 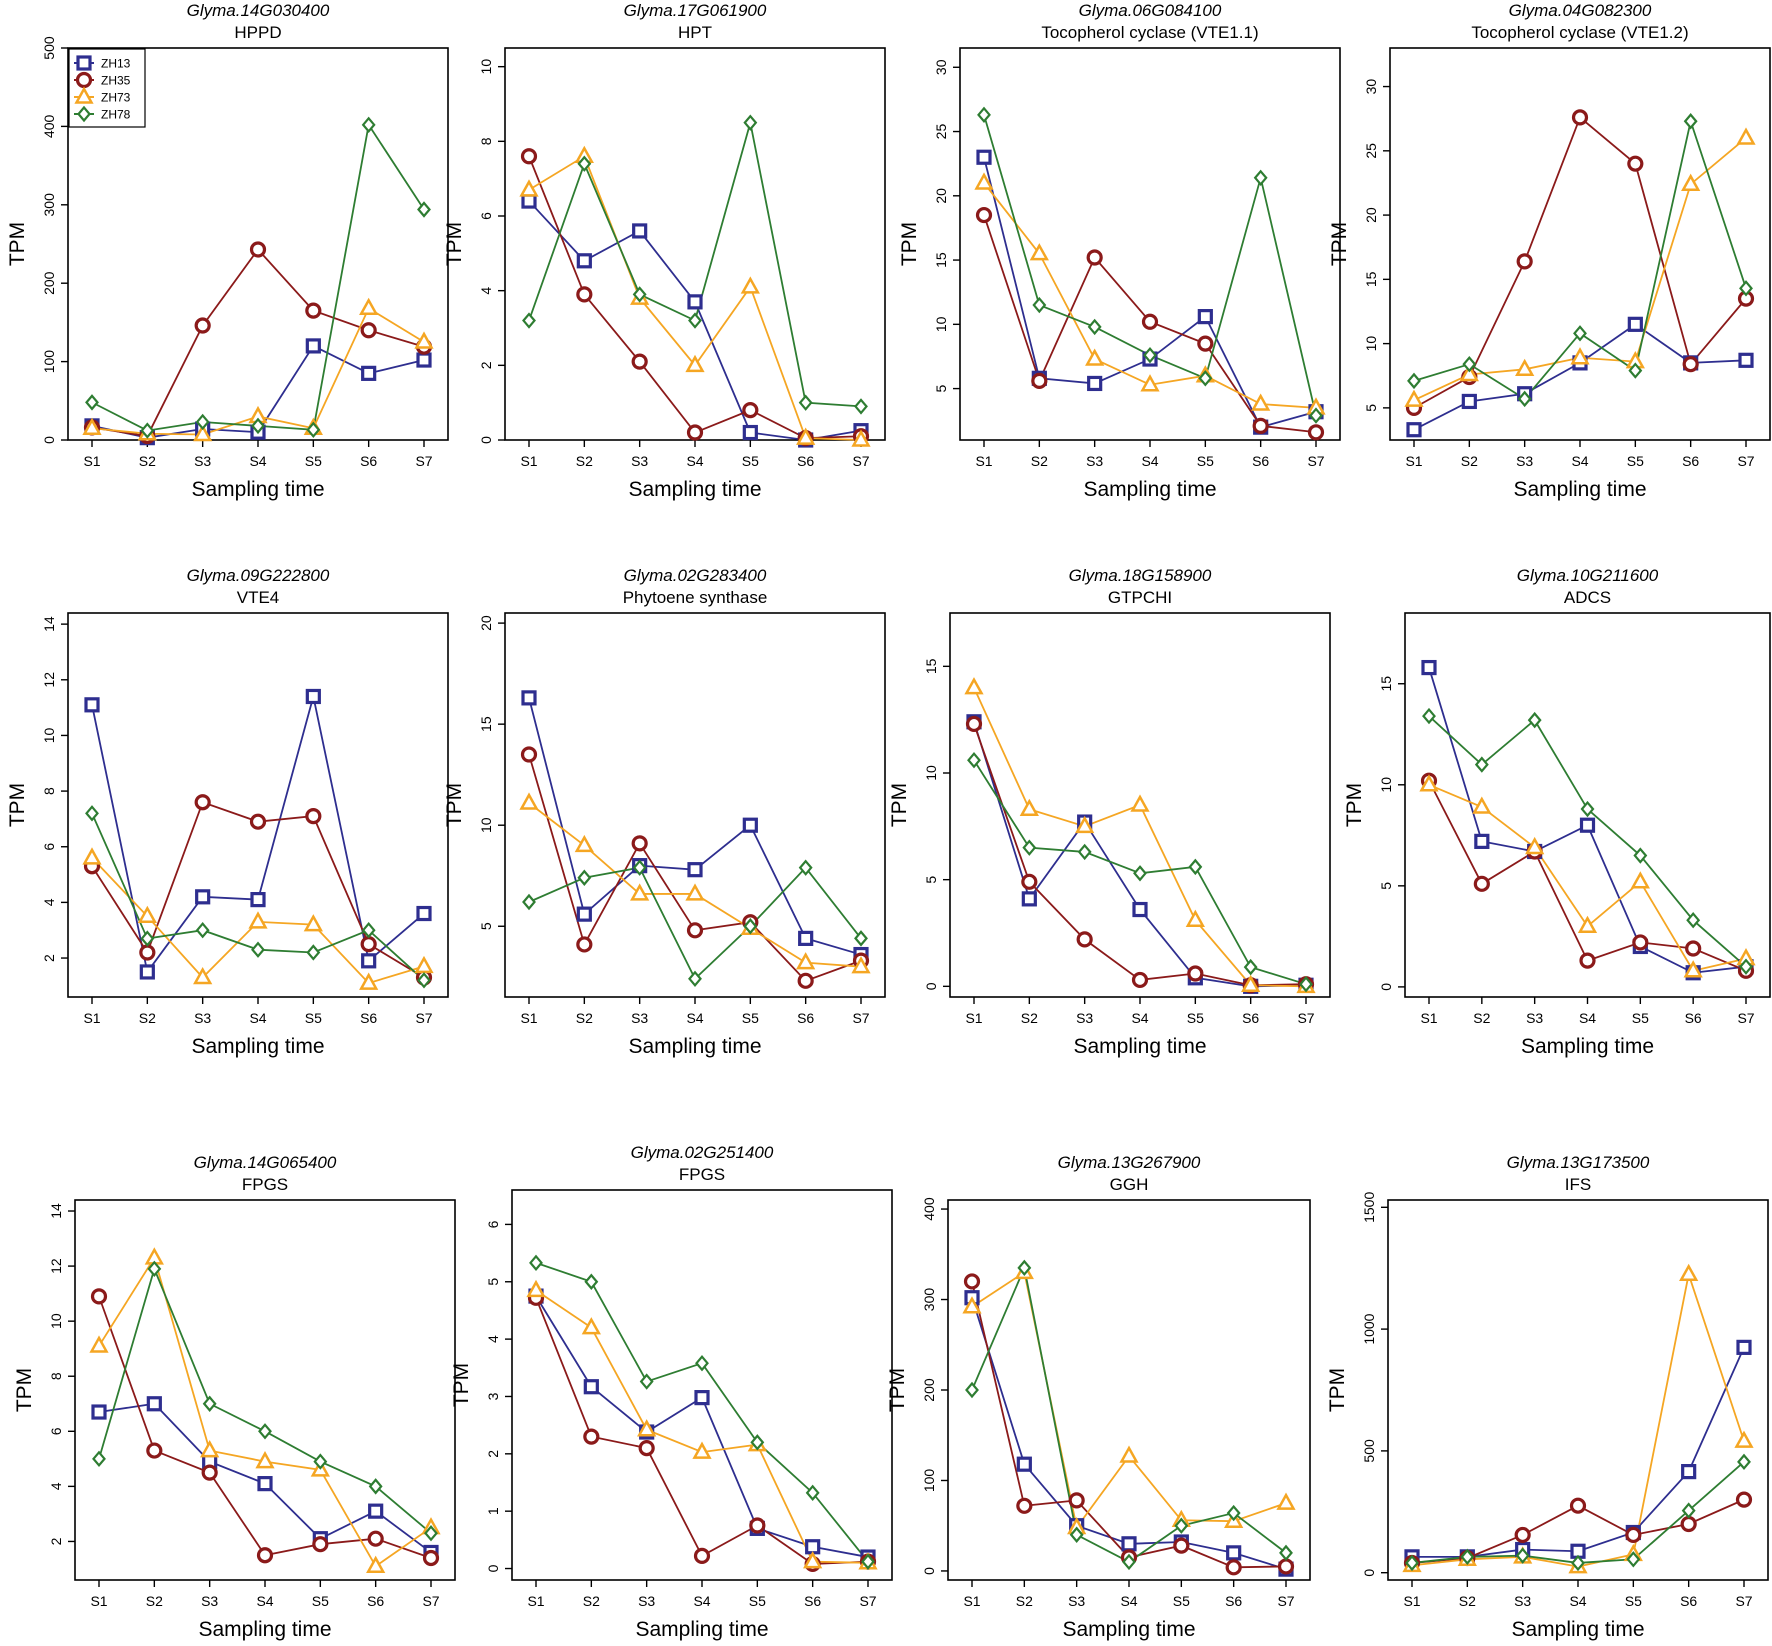 What do you see at coordinates (805, 1018) in the screenshot?
I see `x-tick-label: S6` at bounding box center [805, 1018].